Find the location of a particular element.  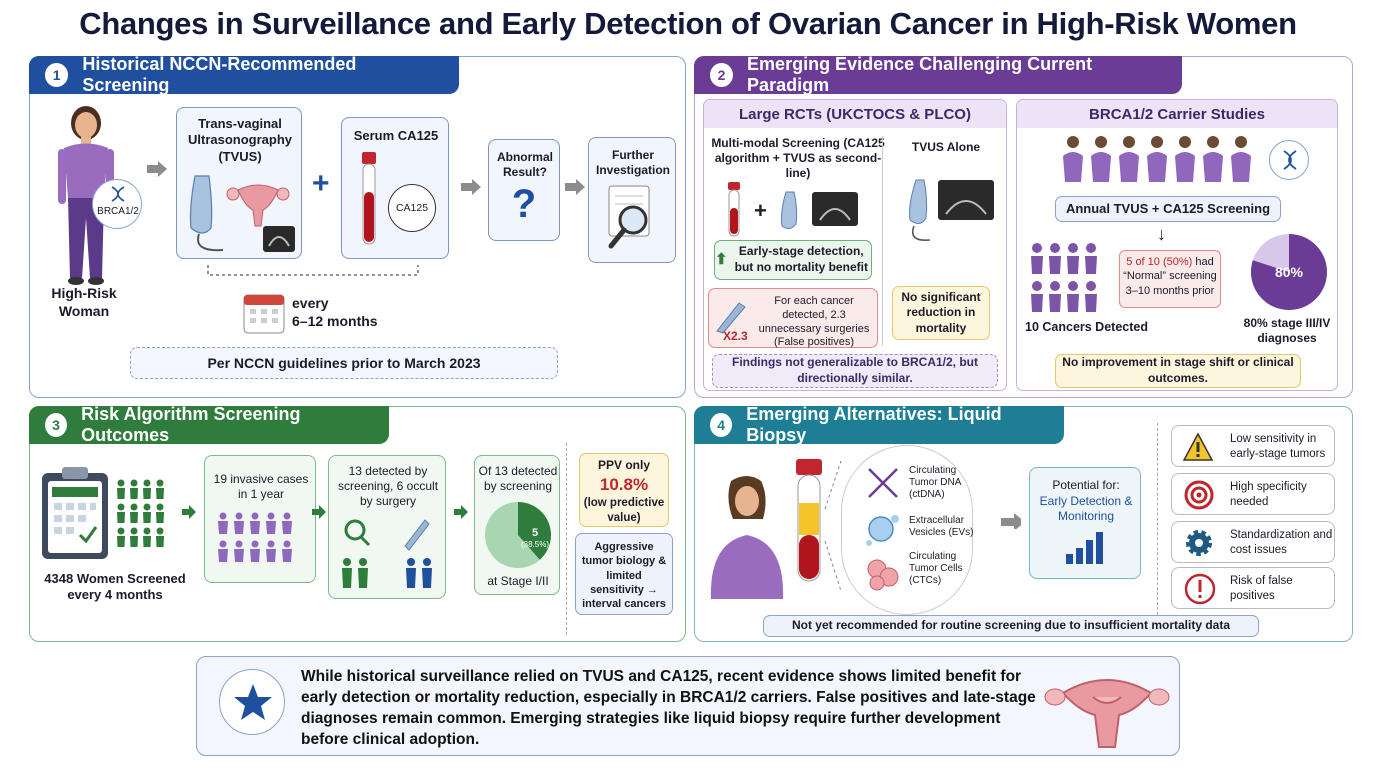

panel-3-number: 3 is located at coordinates (56, 425).